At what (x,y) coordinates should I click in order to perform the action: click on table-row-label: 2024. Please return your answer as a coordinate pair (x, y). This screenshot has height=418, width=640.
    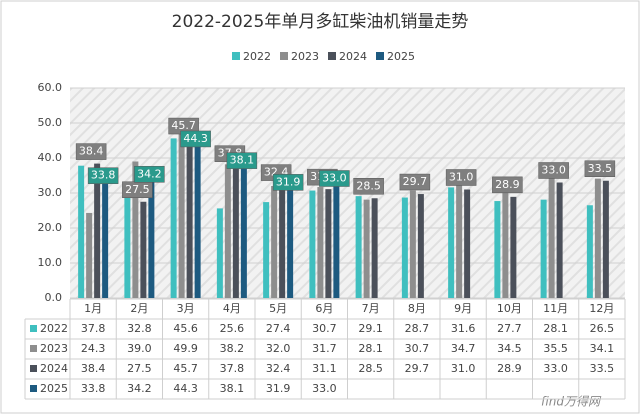
    Looking at the image, I should click on (54, 368).